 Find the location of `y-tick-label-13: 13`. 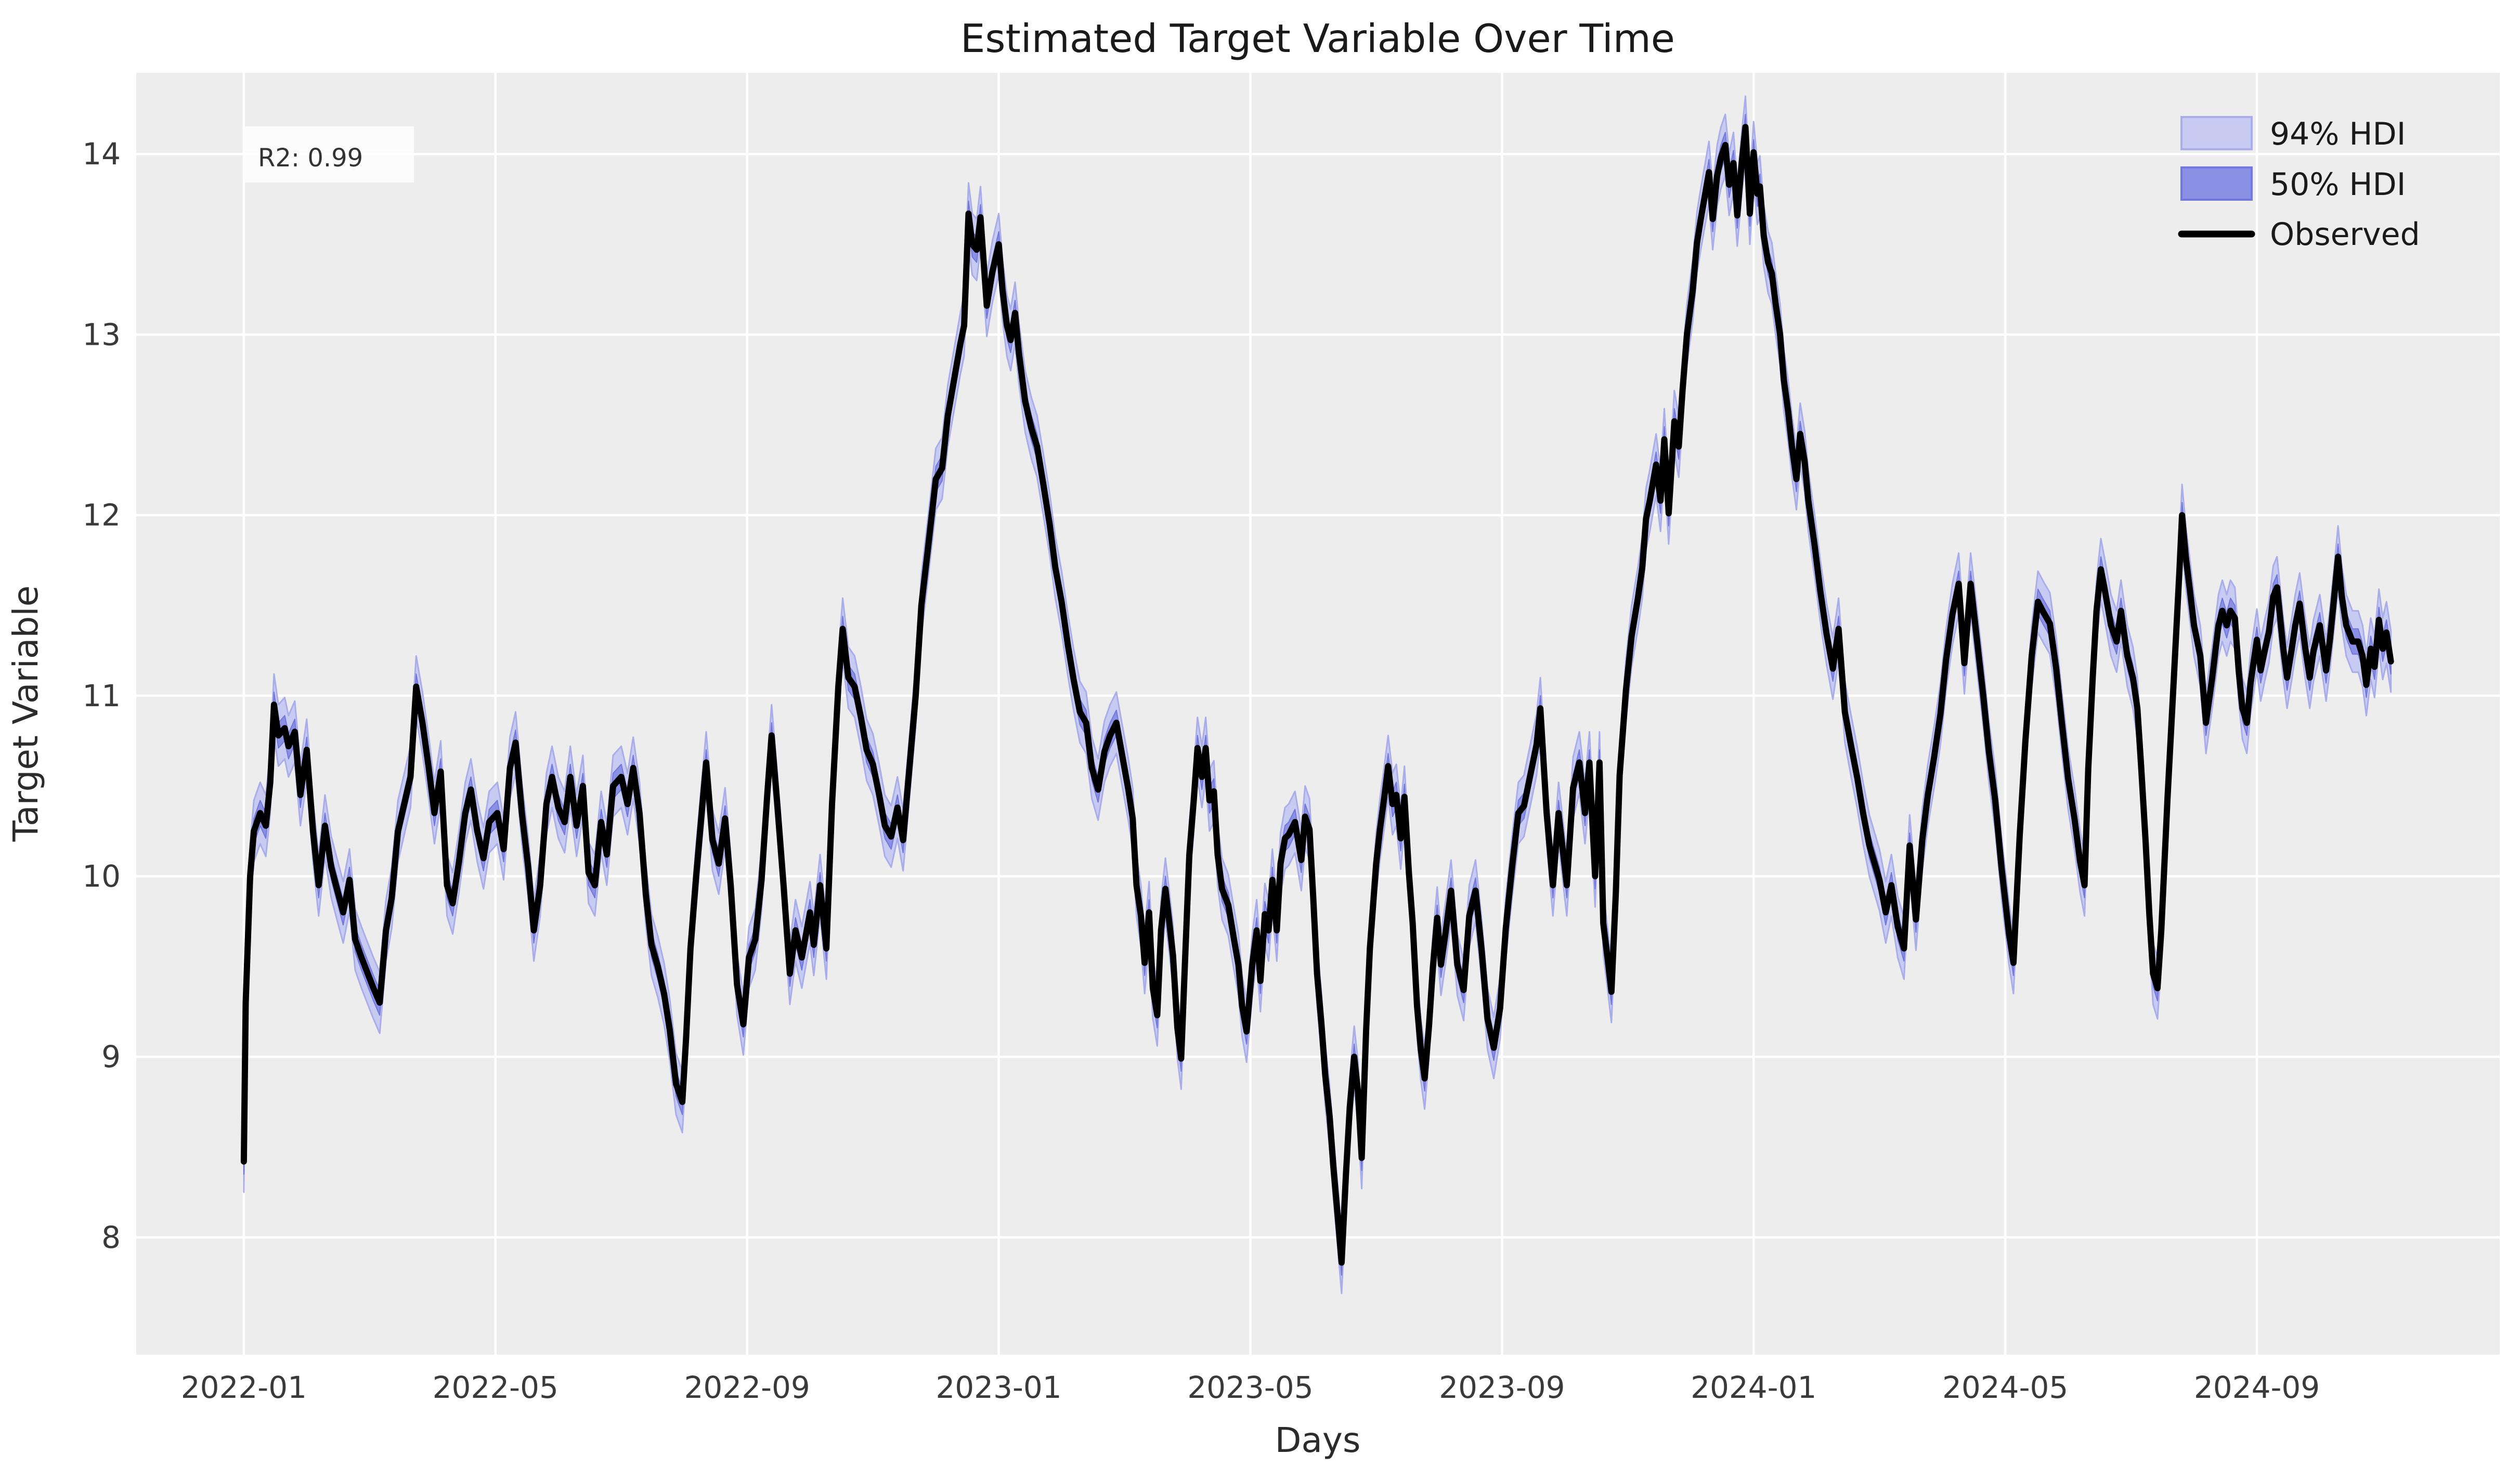

y-tick-label-13: 13 is located at coordinates (101, 334).